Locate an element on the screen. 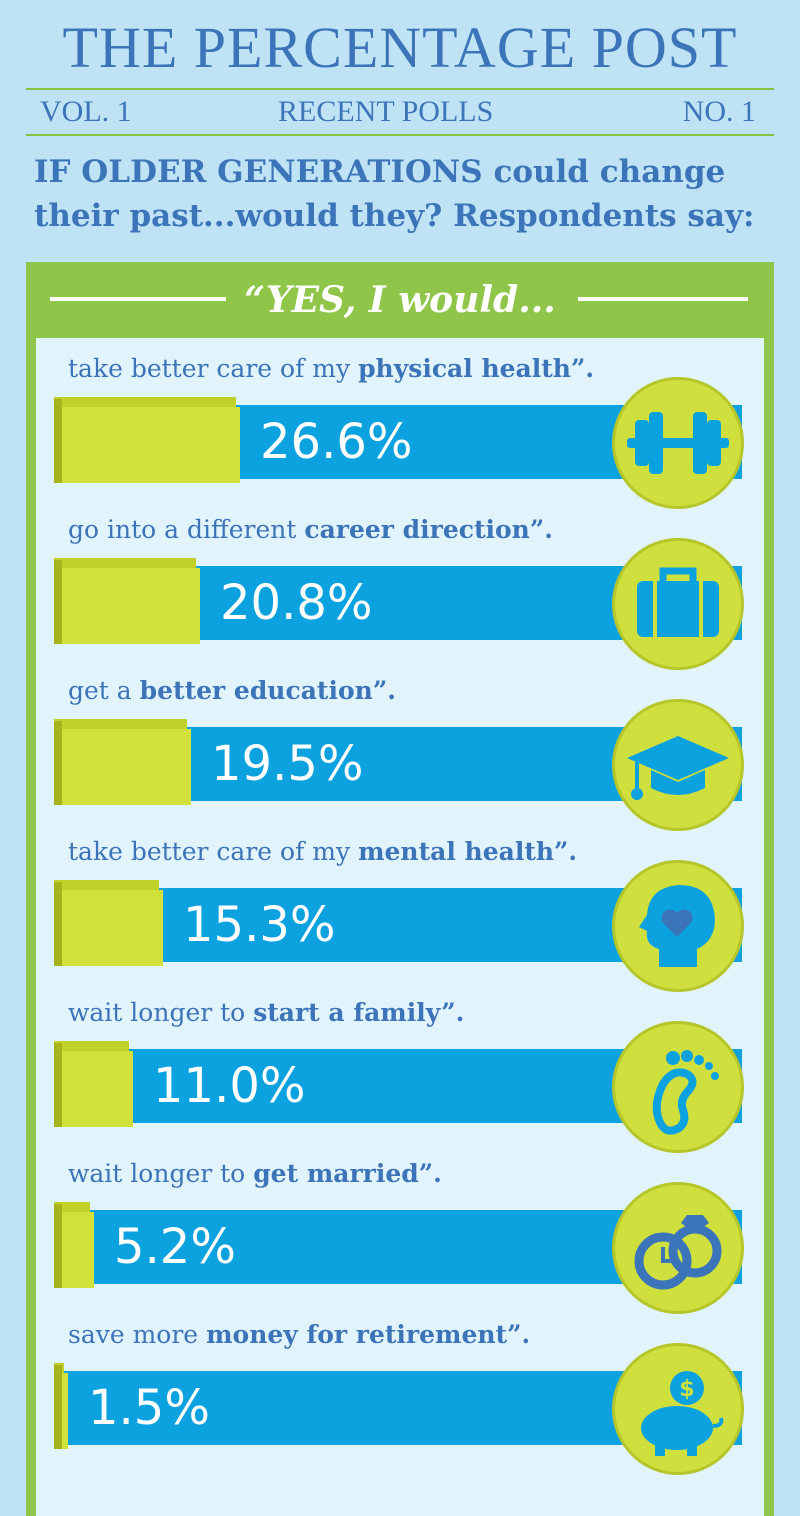  bar-label-emphasis: better education is located at coordinates (256, 690).